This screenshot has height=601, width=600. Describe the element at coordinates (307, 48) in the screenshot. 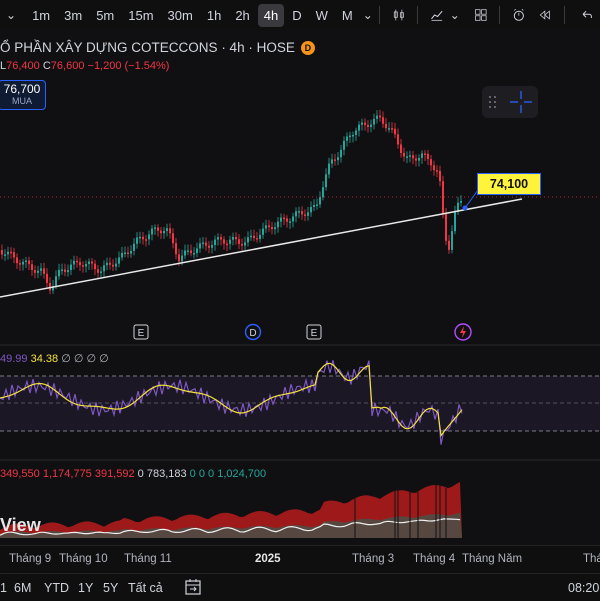

I see `delayed-badge: D` at that location.